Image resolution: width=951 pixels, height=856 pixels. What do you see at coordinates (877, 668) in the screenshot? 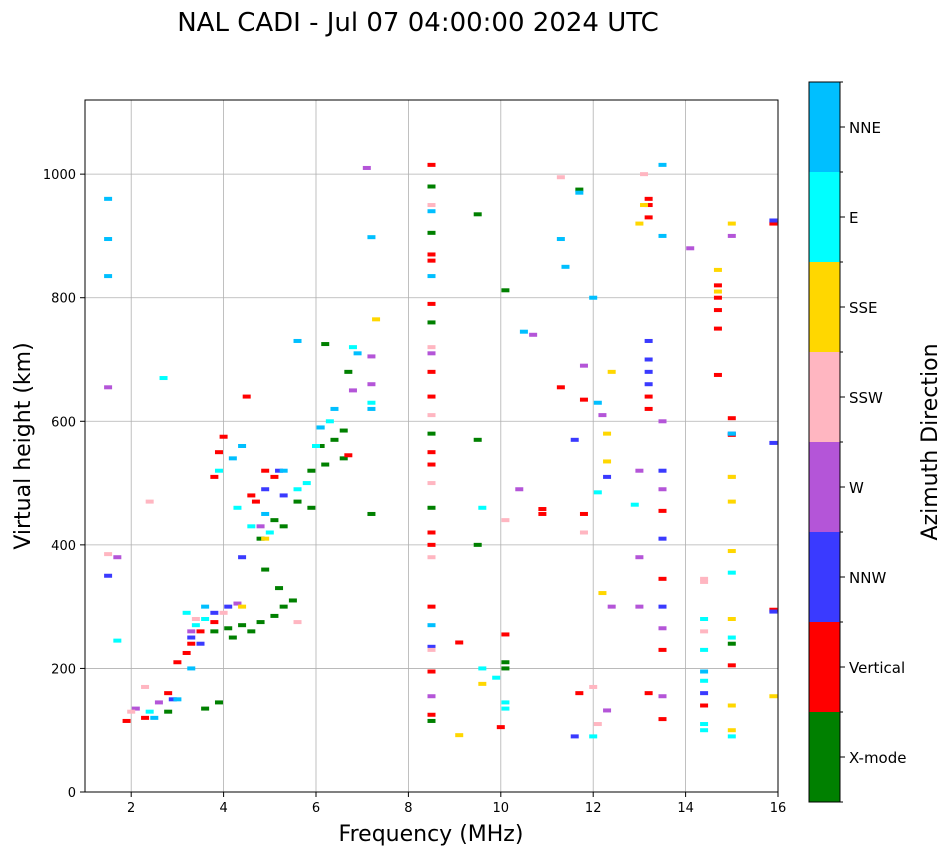
I see `colorbar-tick-label: Vertical` at bounding box center [877, 668].